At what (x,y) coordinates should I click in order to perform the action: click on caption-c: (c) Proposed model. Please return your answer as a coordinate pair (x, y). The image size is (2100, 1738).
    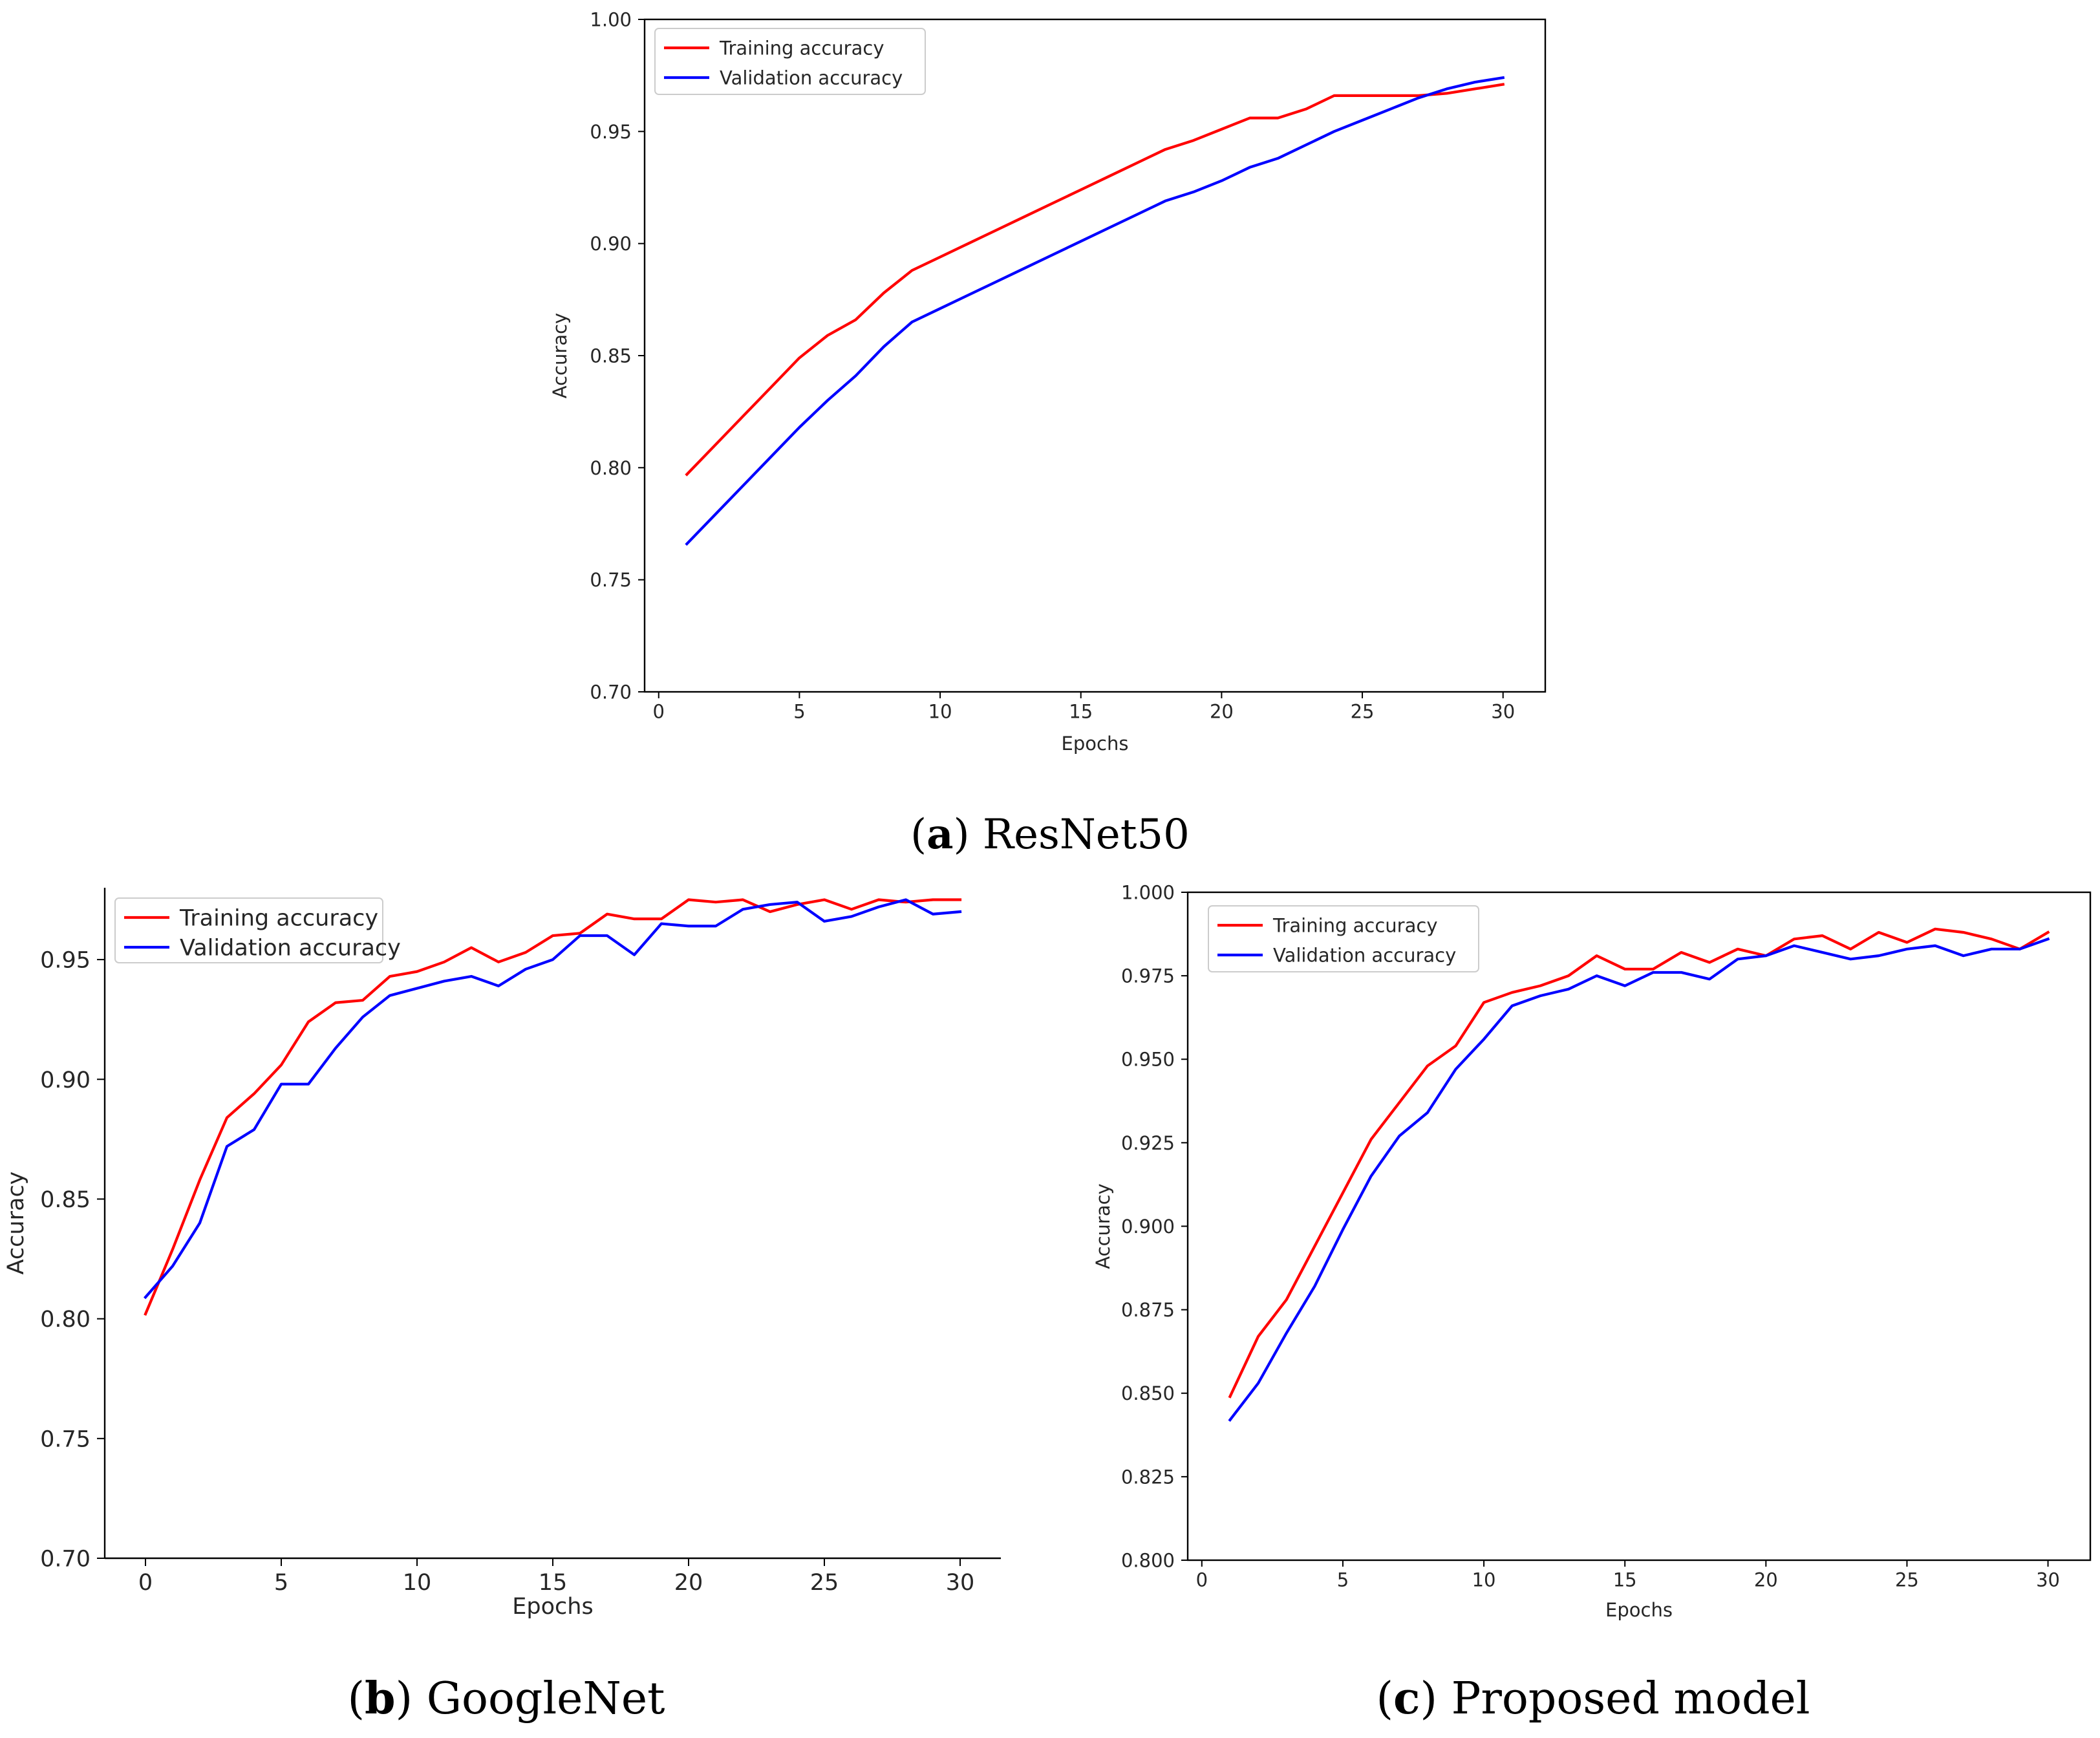
    Looking at the image, I should click on (1593, 1698).